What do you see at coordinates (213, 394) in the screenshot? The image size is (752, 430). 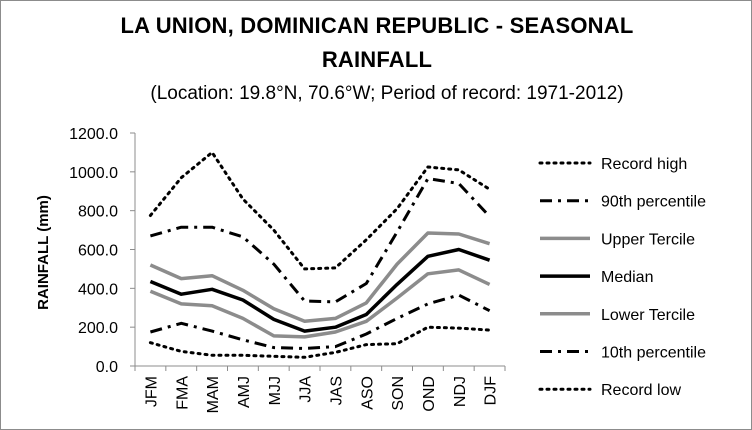 I see `x-tick-label: MAM` at bounding box center [213, 394].